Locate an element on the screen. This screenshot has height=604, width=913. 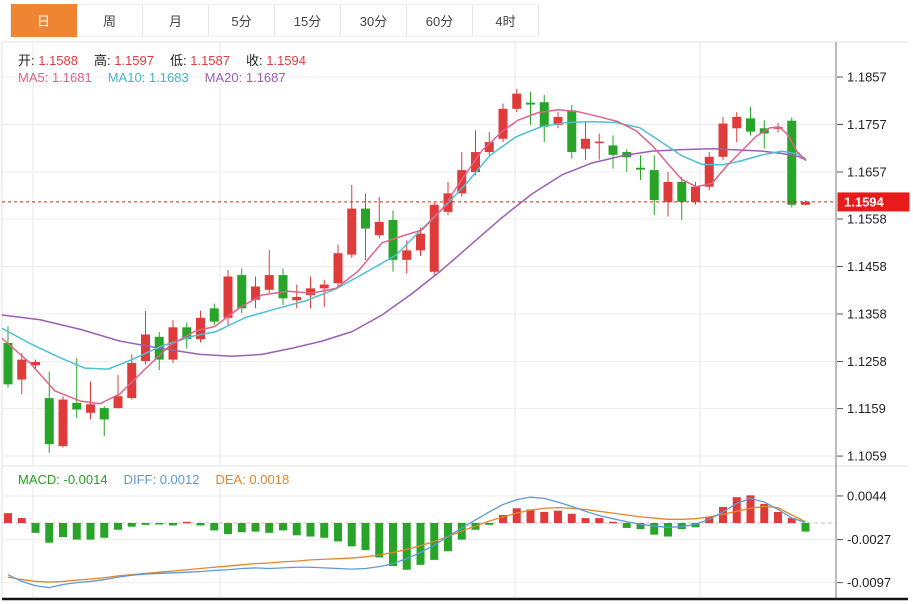
ma10-label: MA10: is located at coordinates (126, 77).